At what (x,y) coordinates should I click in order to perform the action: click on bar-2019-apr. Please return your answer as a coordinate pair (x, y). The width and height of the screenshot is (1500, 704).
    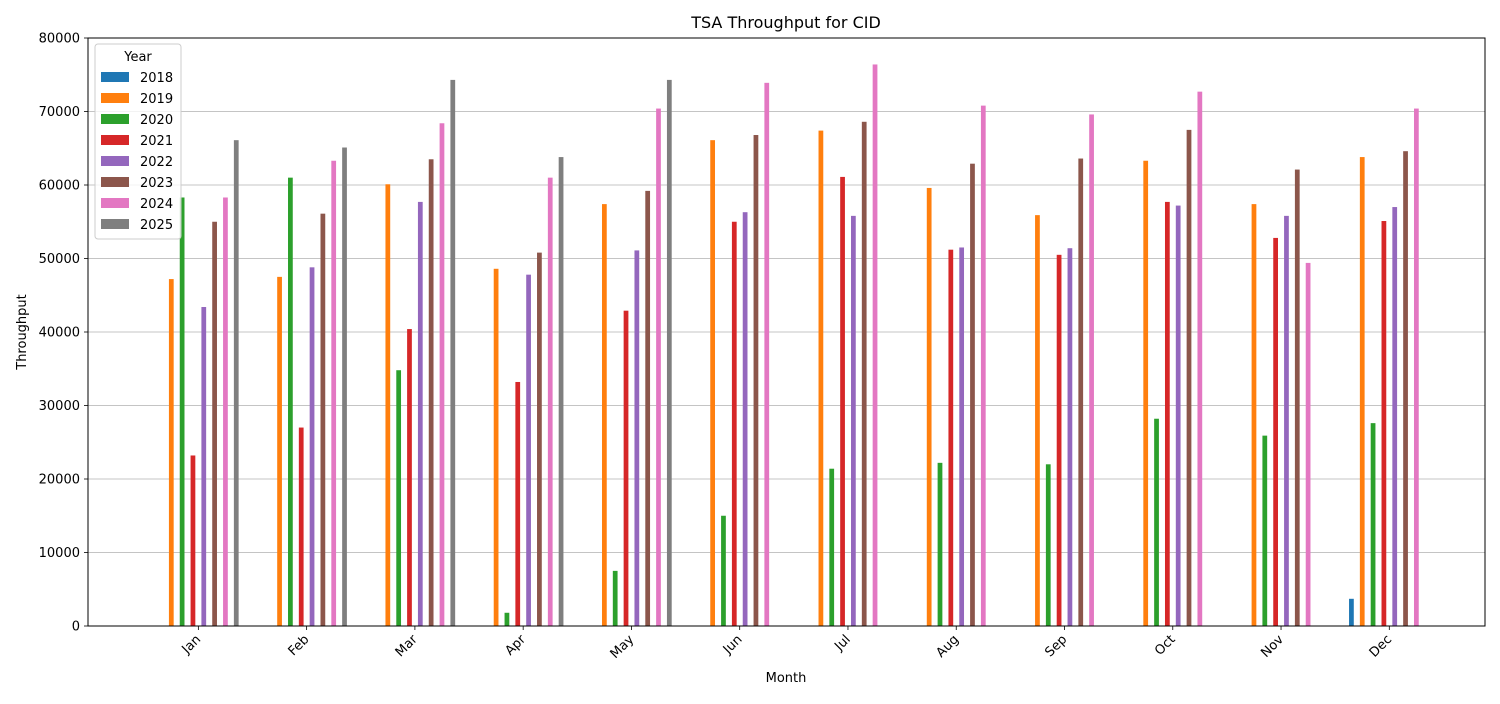
    Looking at the image, I should click on (496, 447).